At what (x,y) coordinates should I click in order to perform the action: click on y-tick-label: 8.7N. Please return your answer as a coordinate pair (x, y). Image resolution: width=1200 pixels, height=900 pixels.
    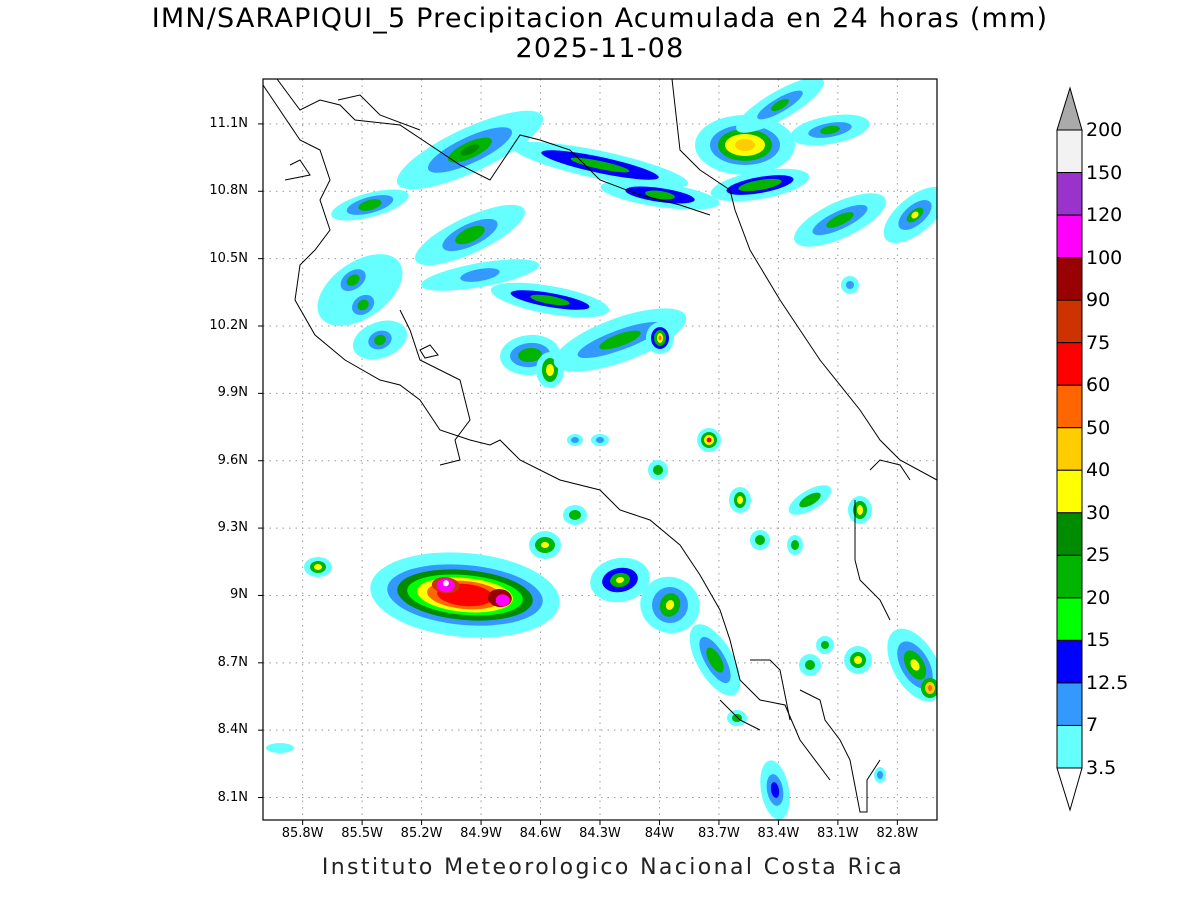
    Looking at the image, I should click on (232, 662).